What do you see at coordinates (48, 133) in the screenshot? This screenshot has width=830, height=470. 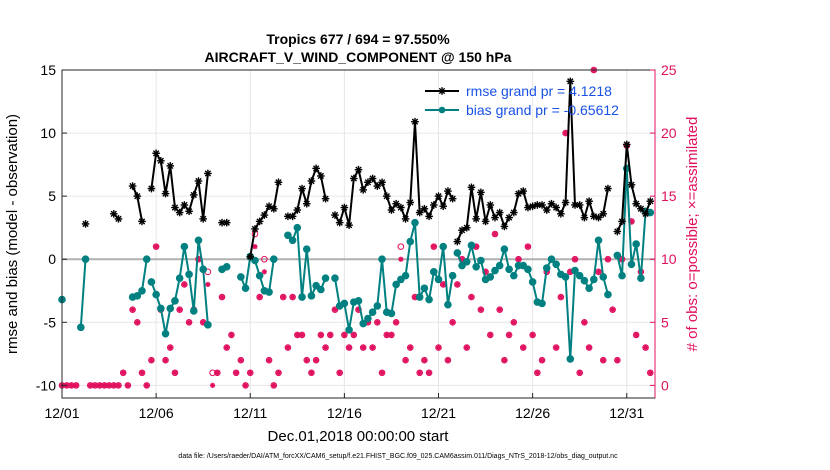 I see `y-tick-label-left: 10` at bounding box center [48, 133].